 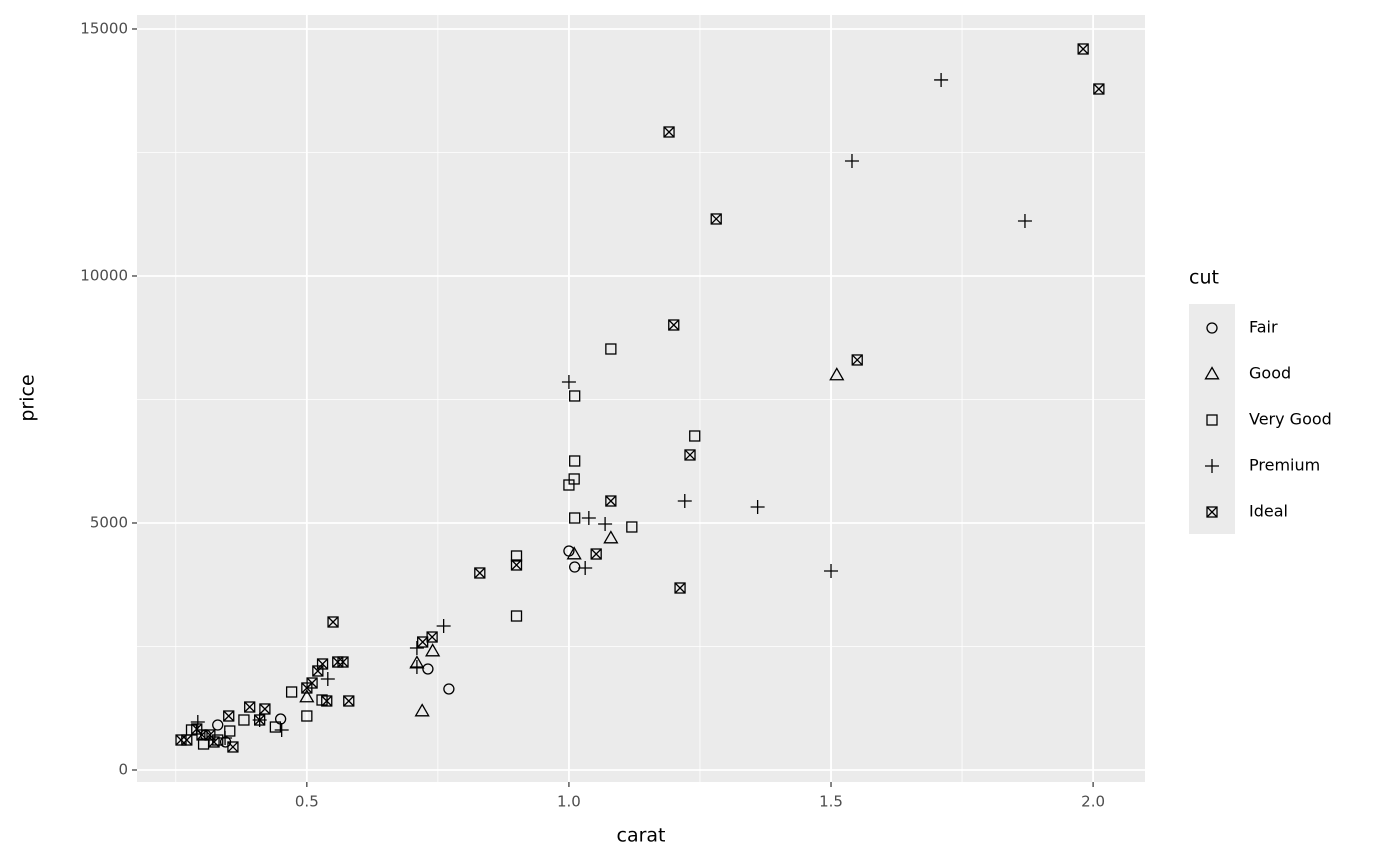 I want to click on legend: Fair Good Very Good Premium Ideal, so click(x=1260, y=419).